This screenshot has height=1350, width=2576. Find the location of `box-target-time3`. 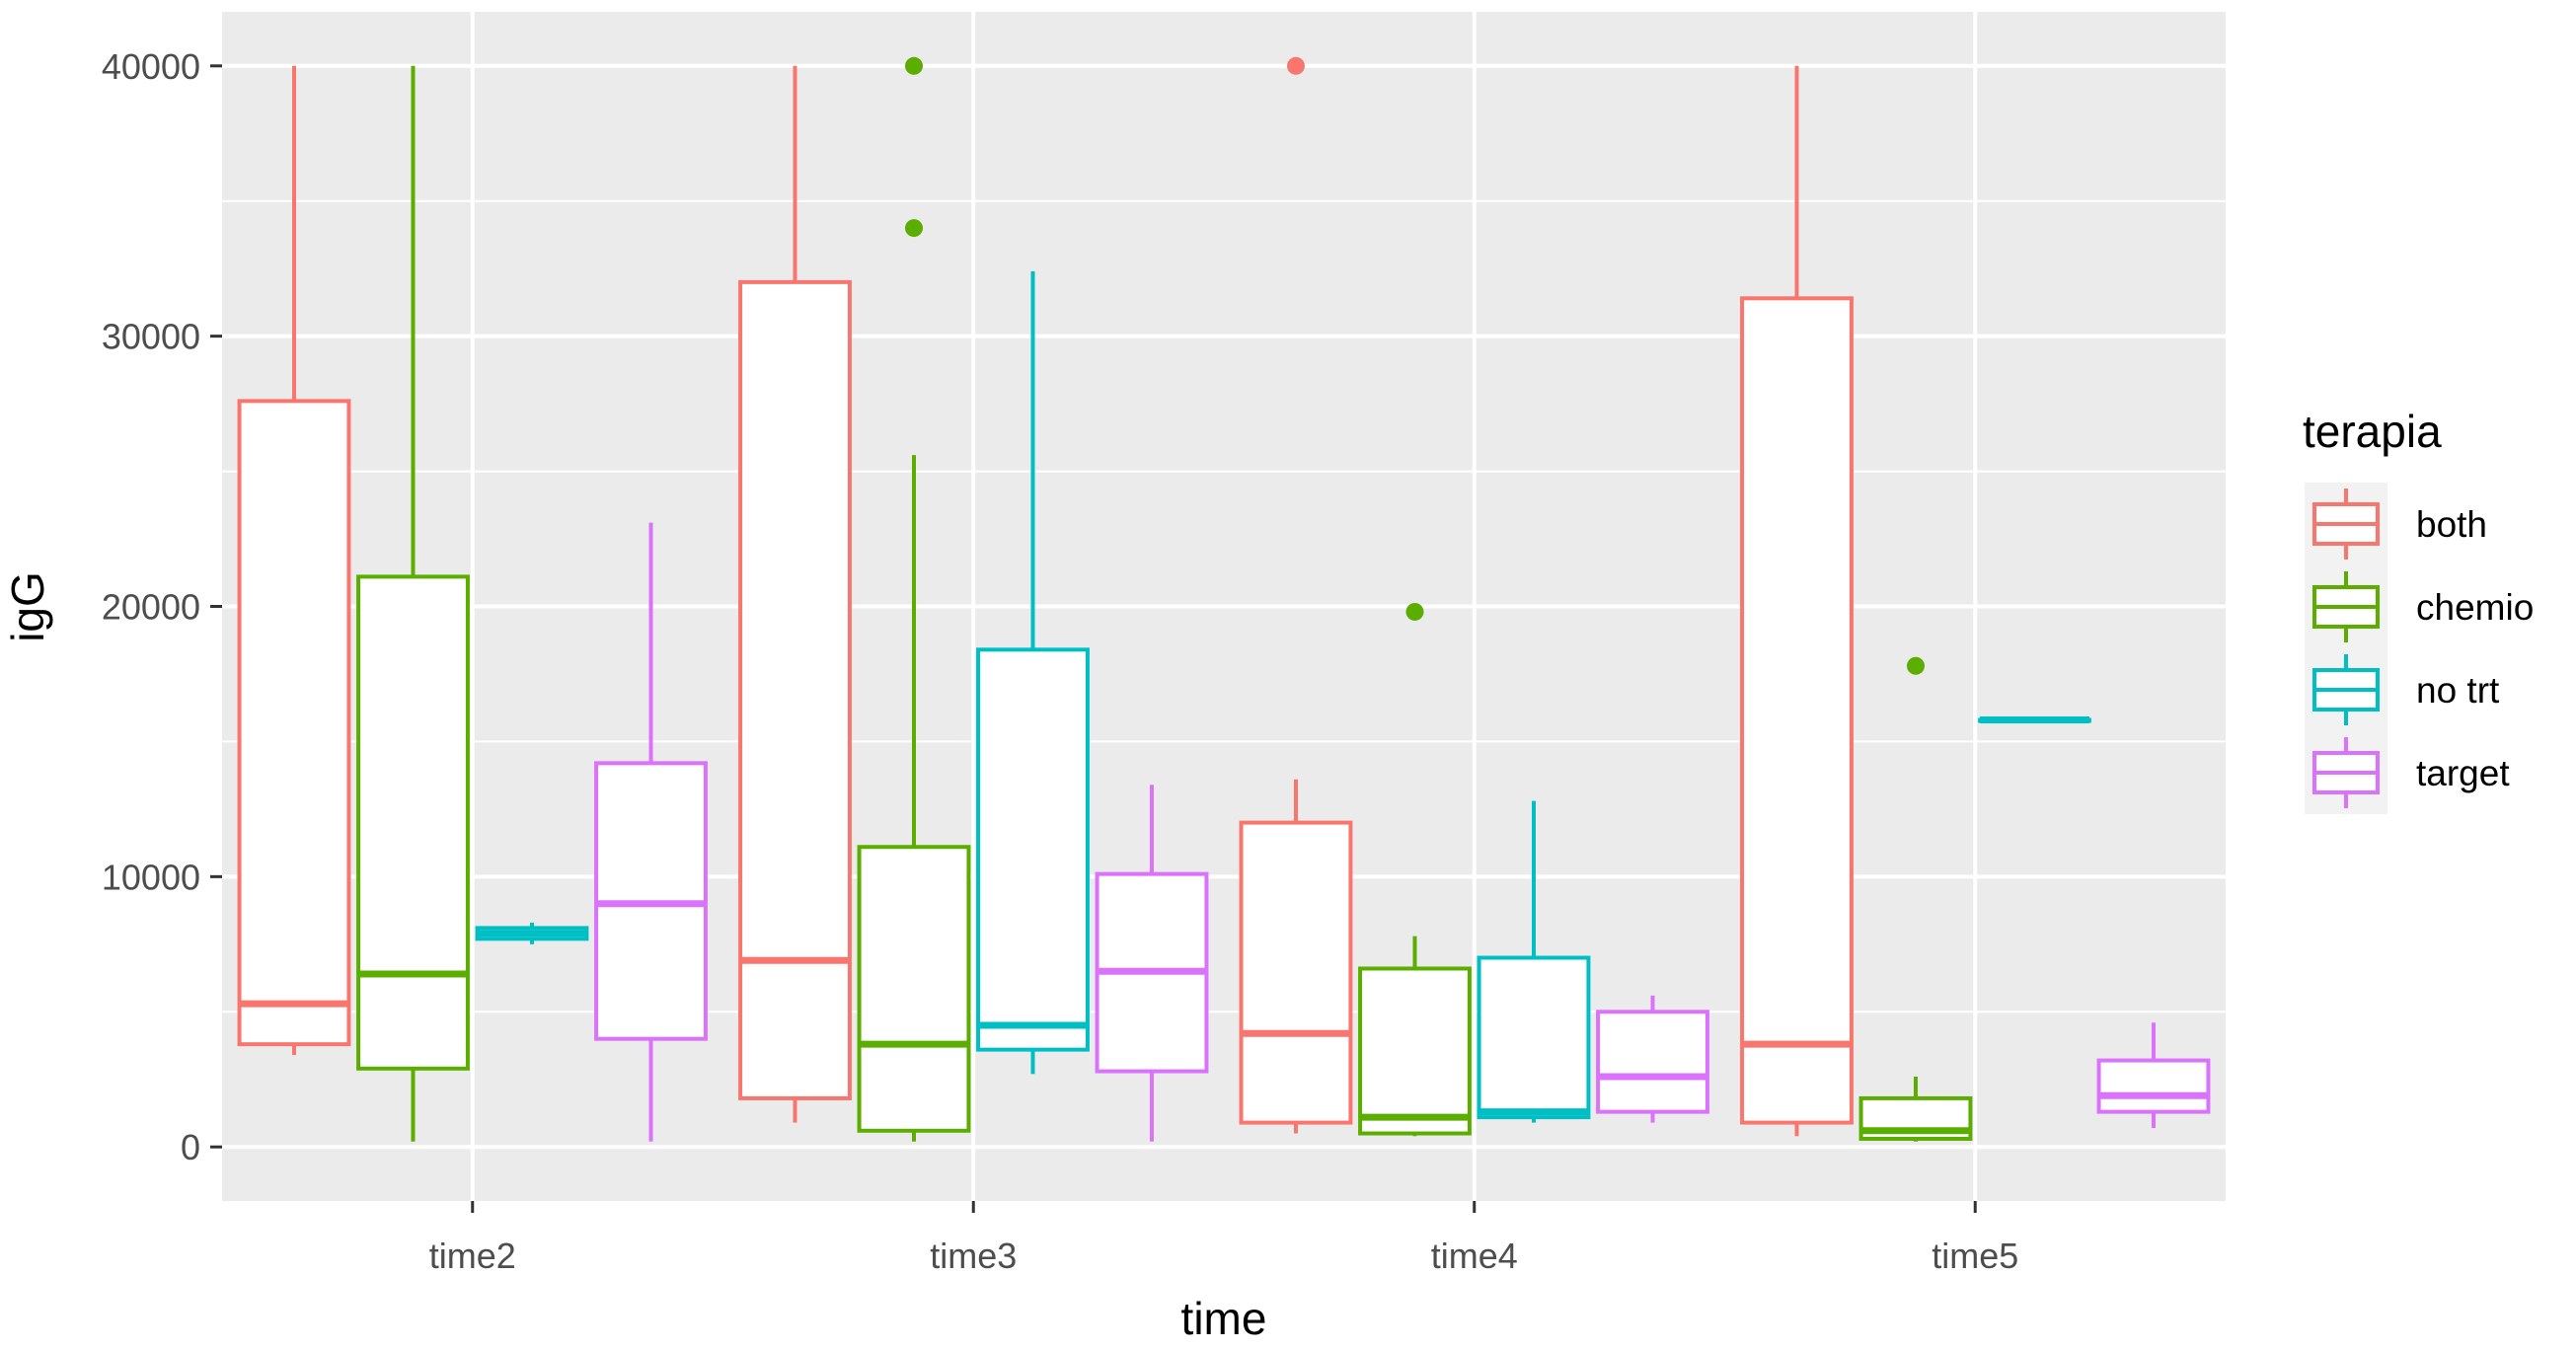

box-target-time3 is located at coordinates (1152, 964).